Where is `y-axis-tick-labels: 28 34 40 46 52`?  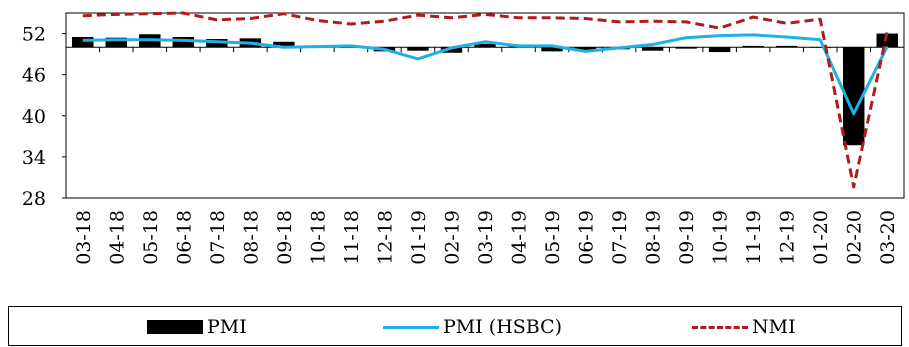
y-axis-tick-labels: 28 34 40 46 52 is located at coordinates (34, 117).